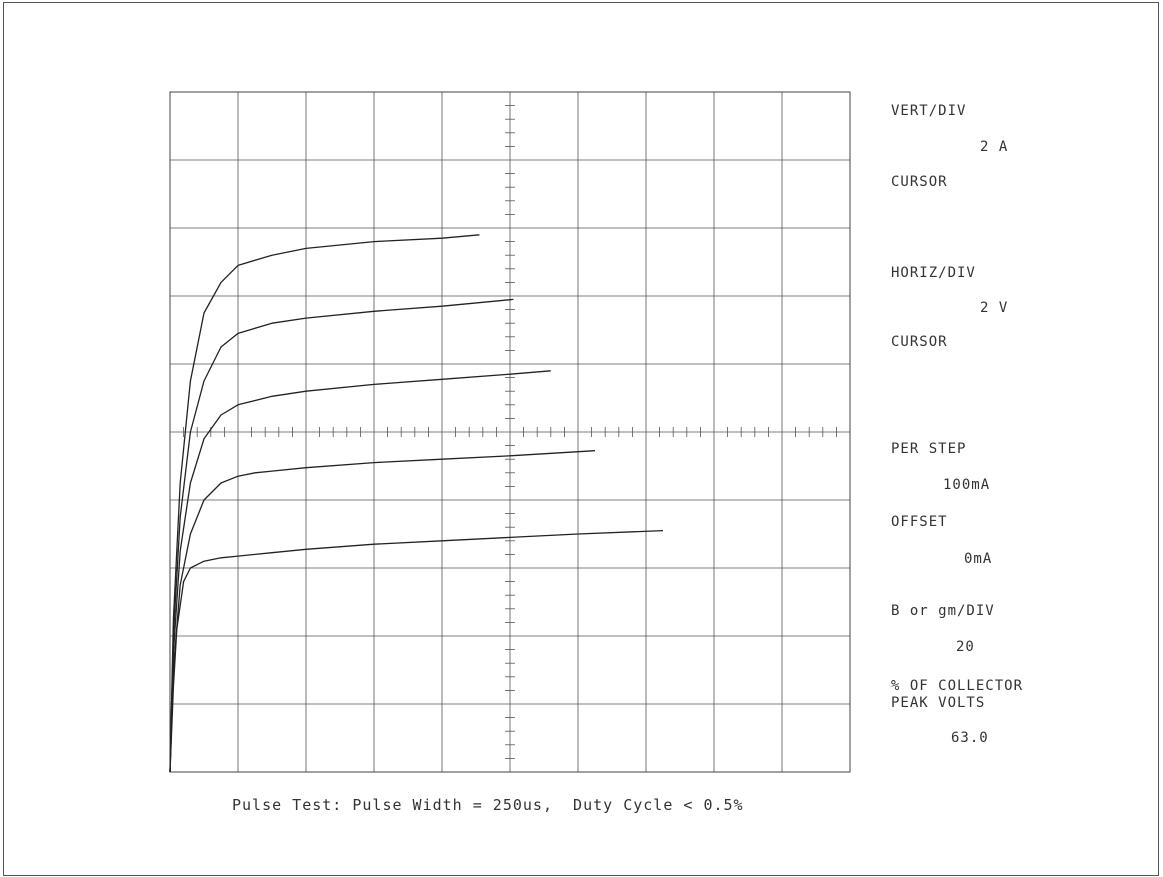 The height and width of the screenshot is (877, 1163). I want to click on offset-label: OFFSET, so click(919, 522).